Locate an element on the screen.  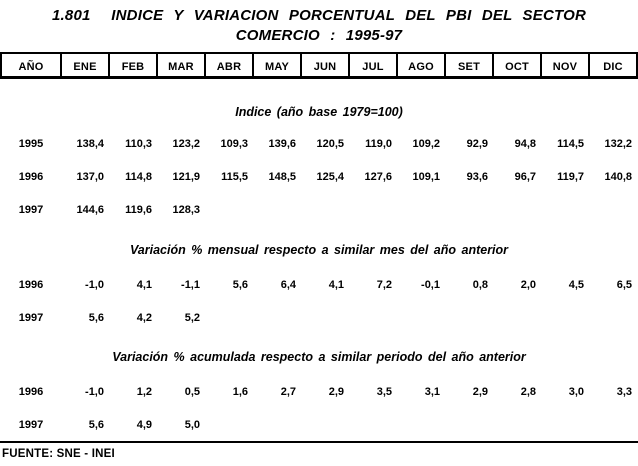
footer-divider is located at coordinates (319, 442).